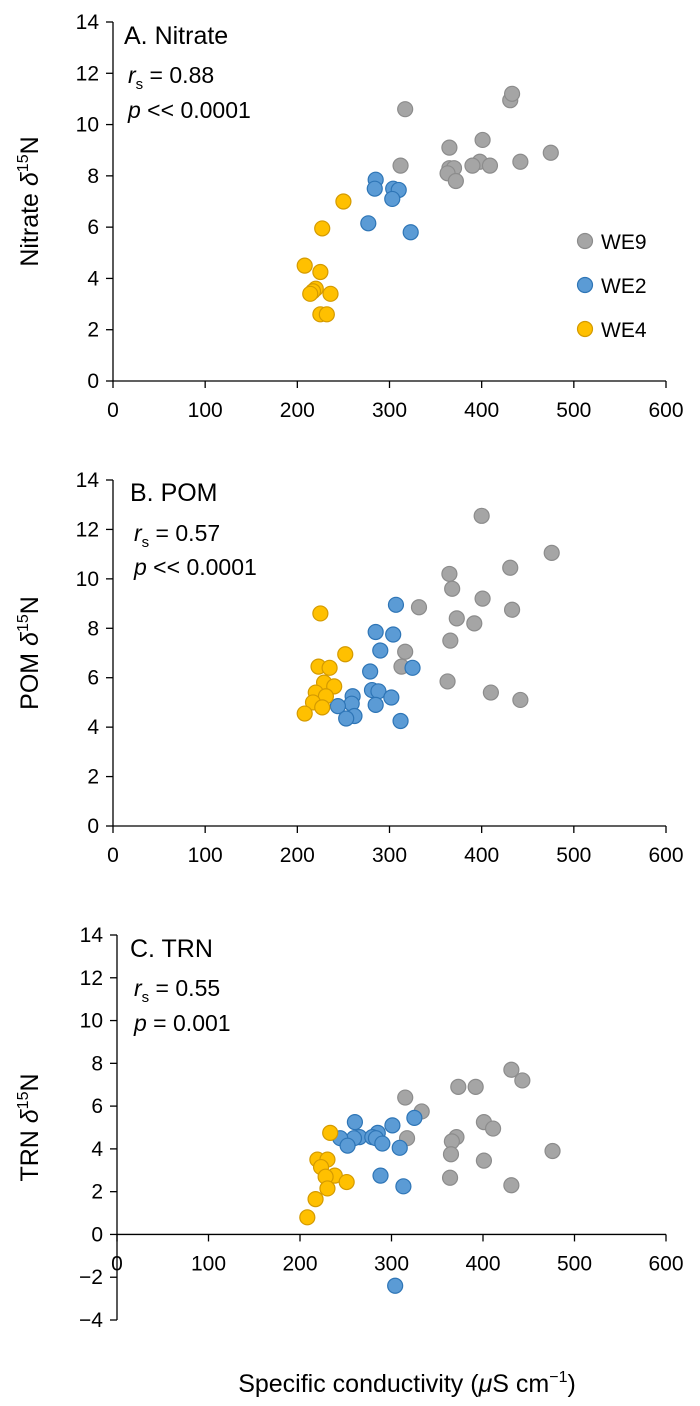 This screenshot has width=700, height=1406. Describe the element at coordinates (91, 1277) in the screenshot. I see `y-tick-label: −2` at that location.